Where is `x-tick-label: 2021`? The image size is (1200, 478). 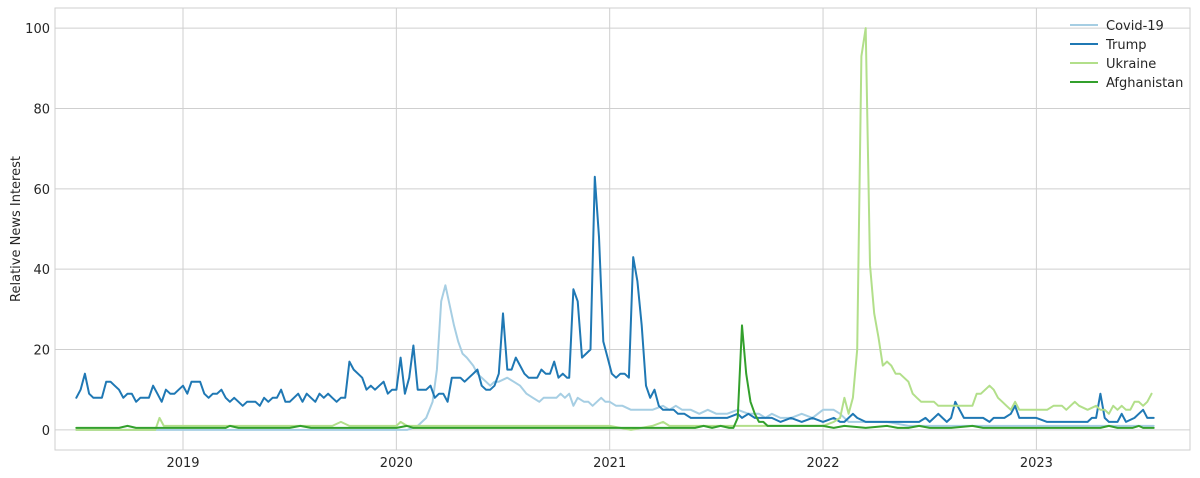
x-tick-label: 2021 is located at coordinates (609, 463).